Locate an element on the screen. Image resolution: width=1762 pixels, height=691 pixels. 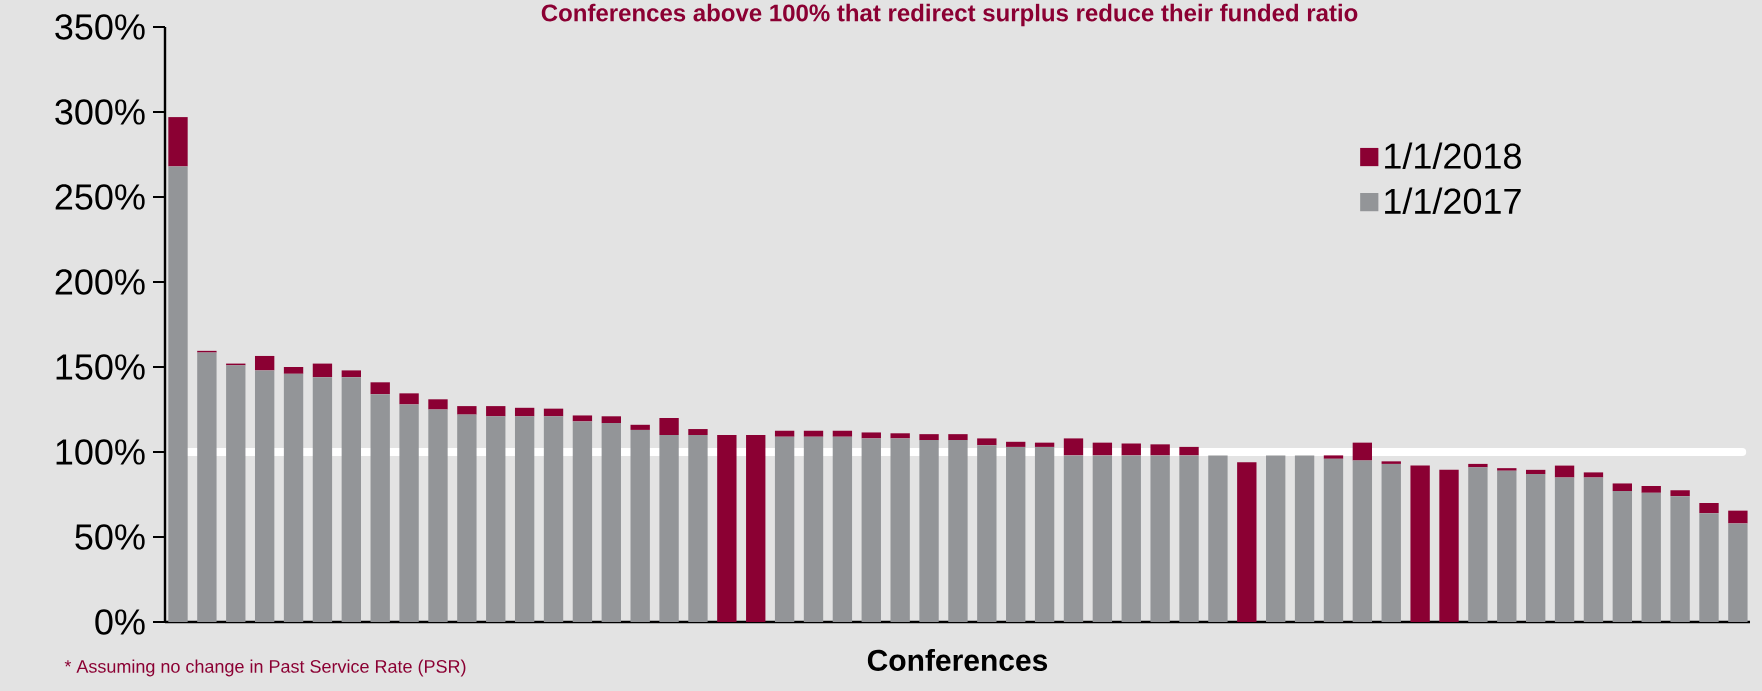
y-tick-label: 200% is located at coordinates (100, 282).